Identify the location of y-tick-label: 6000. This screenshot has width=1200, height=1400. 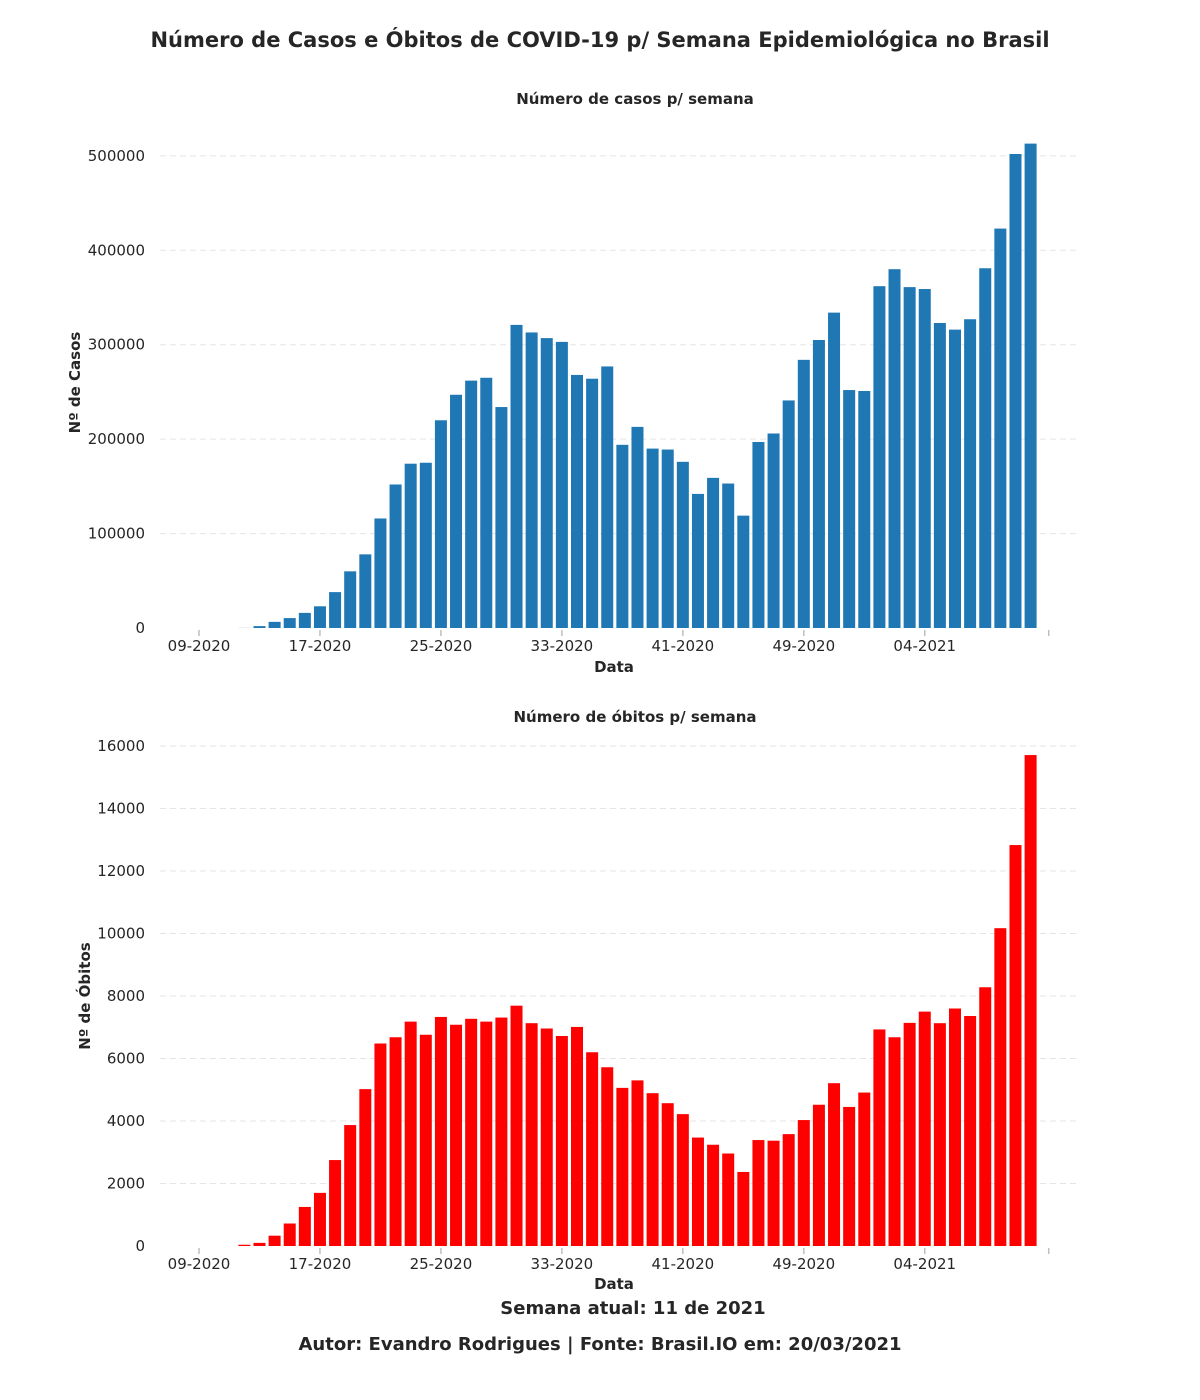
(126, 1059).